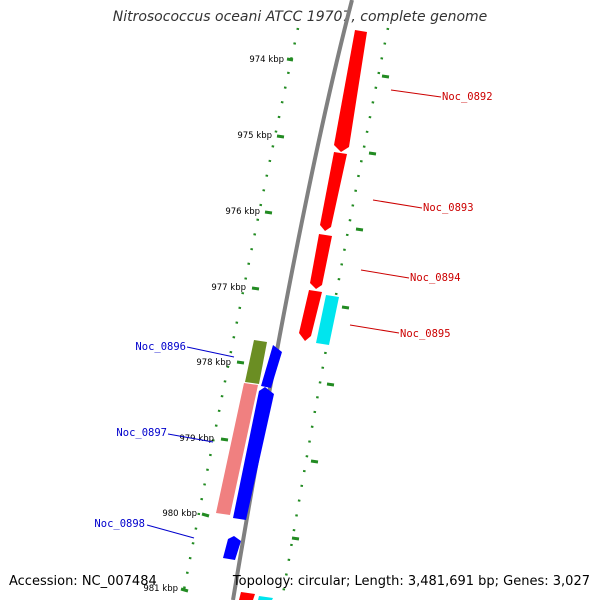  I want to click on kbp-label: 980 kbp, so click(179, 514).